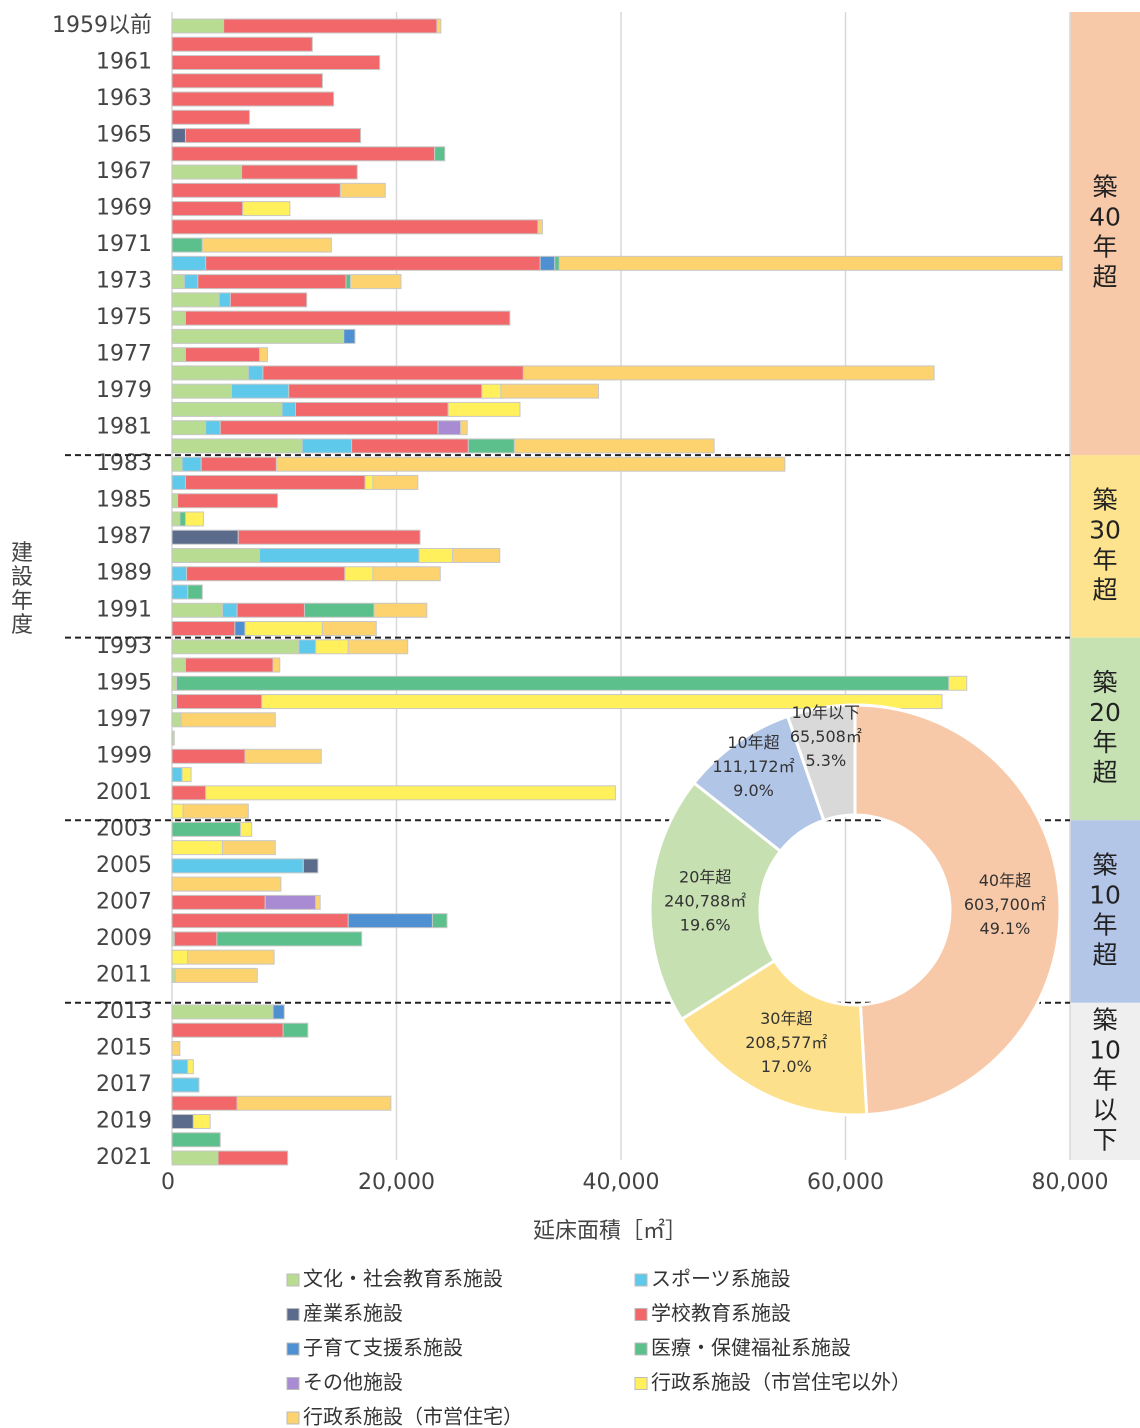 The height and width of the screenshot is (1428, 1140). I want to click on era-label: 築 20 年超, so click(1105, 727).